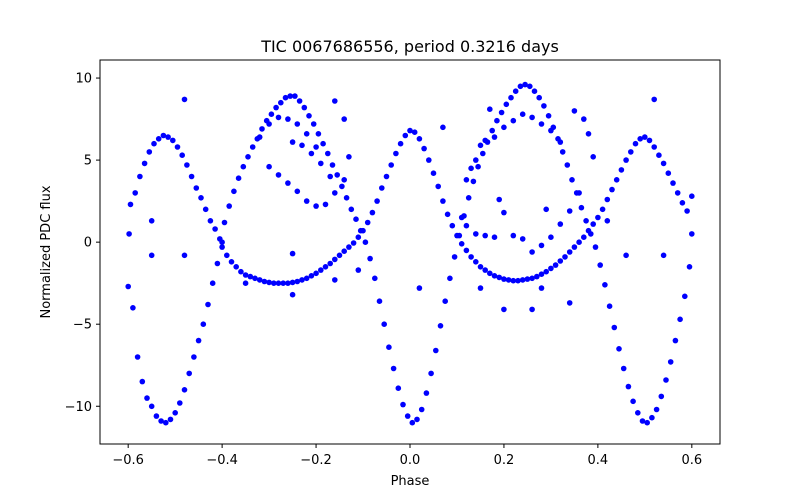 This screenshot has height=500, width=800. I want to click on x-tick-label: −0.2, so click(316, 460).